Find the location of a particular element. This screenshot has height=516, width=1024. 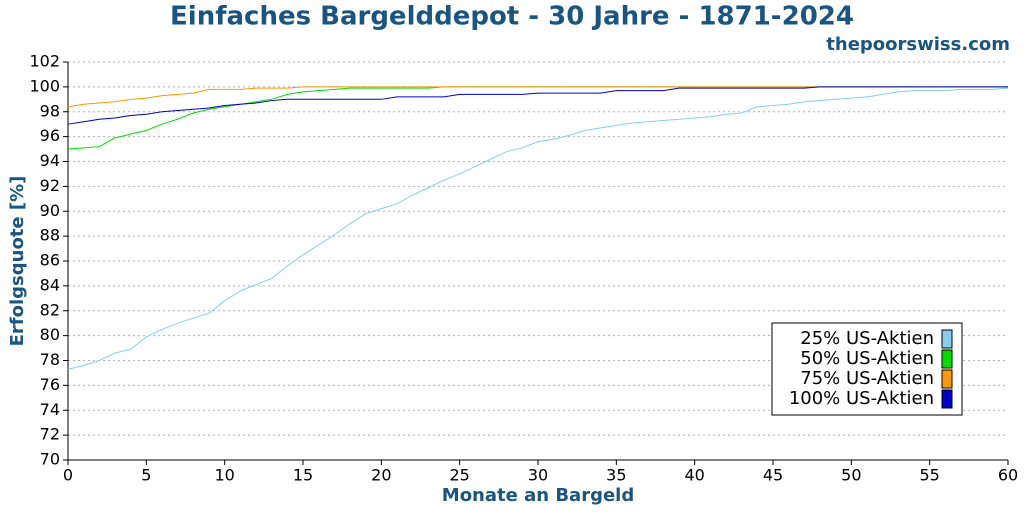

legend-box is located at coordinates (867, 369).